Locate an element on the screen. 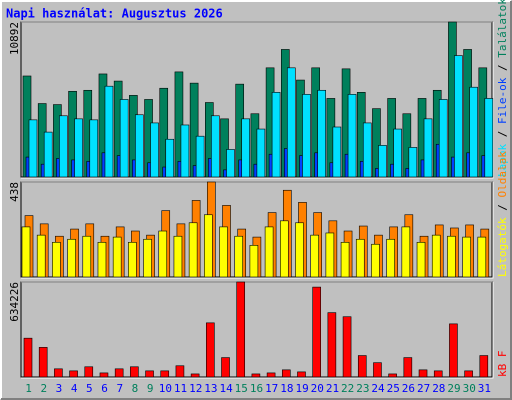  x-tick-label: 24 is located at coordinates (378, 388).